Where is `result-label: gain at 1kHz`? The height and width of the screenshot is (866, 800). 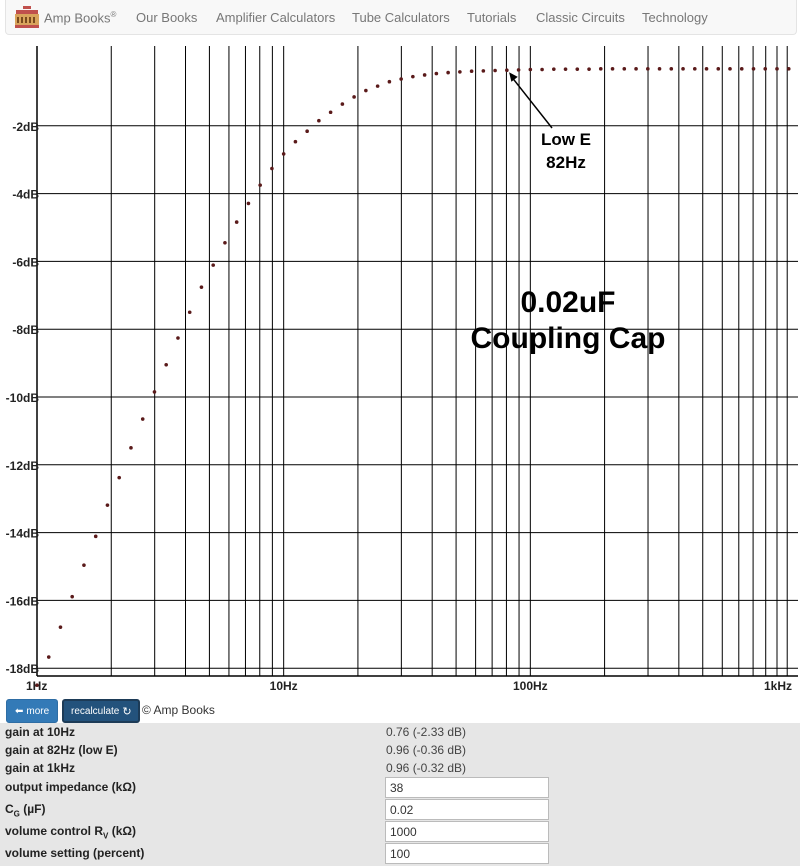 result-label: gain at 1kHz is located at coordinates (40, 768).